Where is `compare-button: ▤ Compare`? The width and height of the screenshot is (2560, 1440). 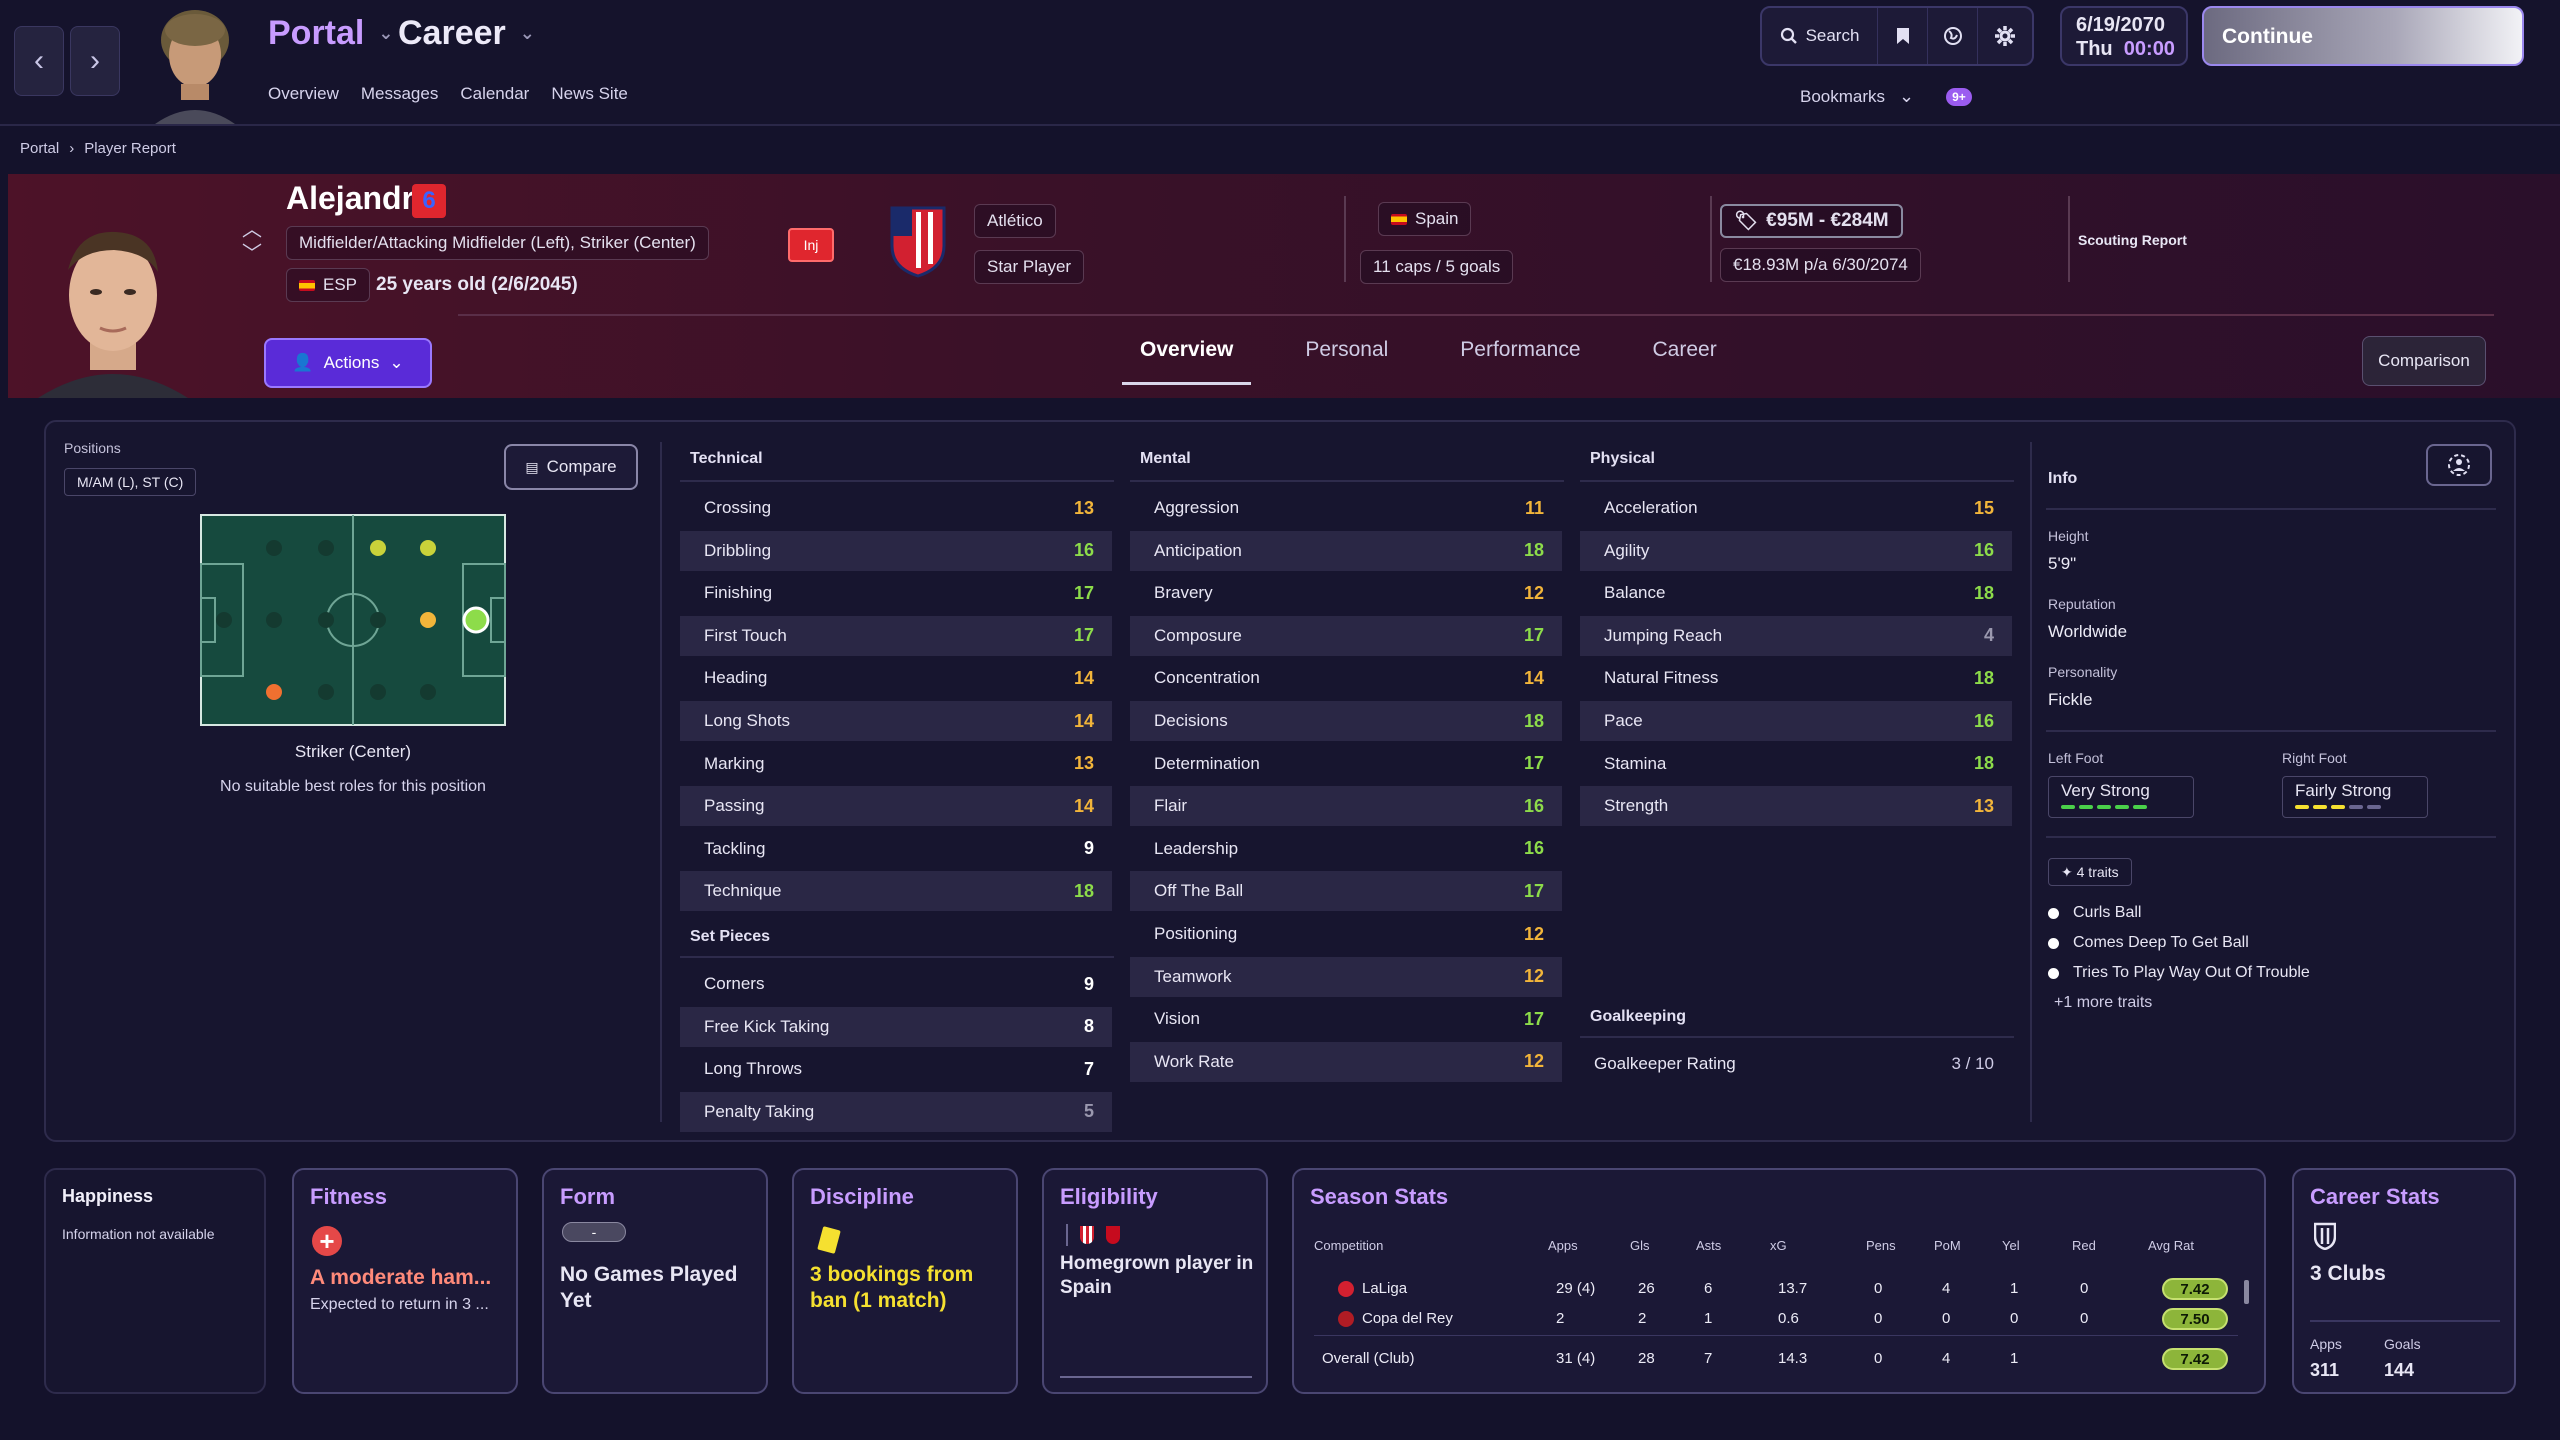 compare-button: ▤ Compare is located at coordinates (571, 467).